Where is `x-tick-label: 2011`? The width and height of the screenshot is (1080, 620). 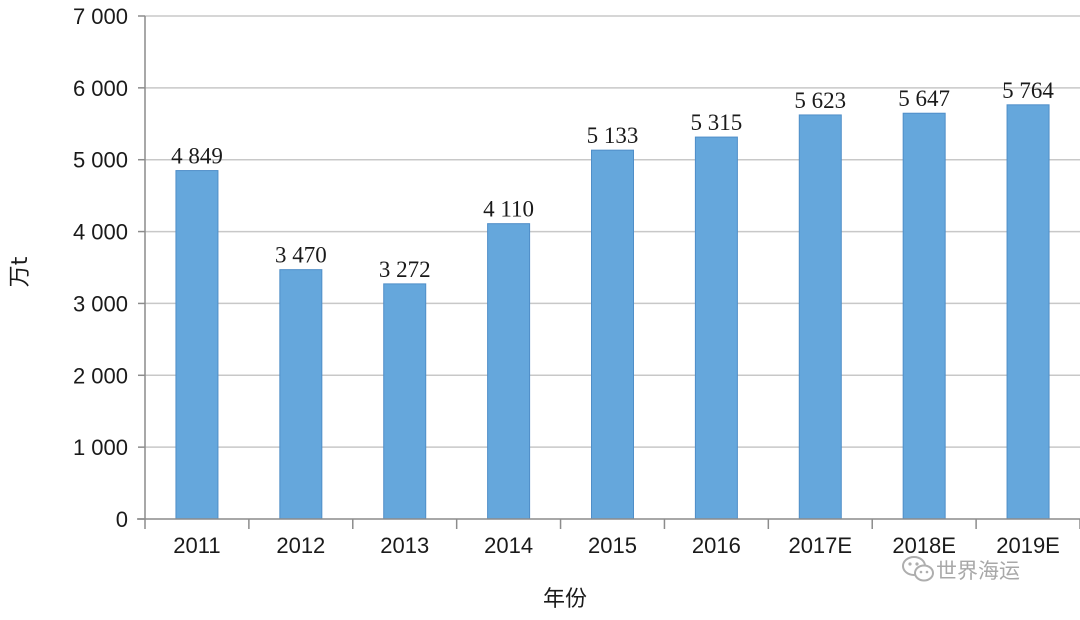 x-tick-label: 2011 is located at coordinates (196, 545).